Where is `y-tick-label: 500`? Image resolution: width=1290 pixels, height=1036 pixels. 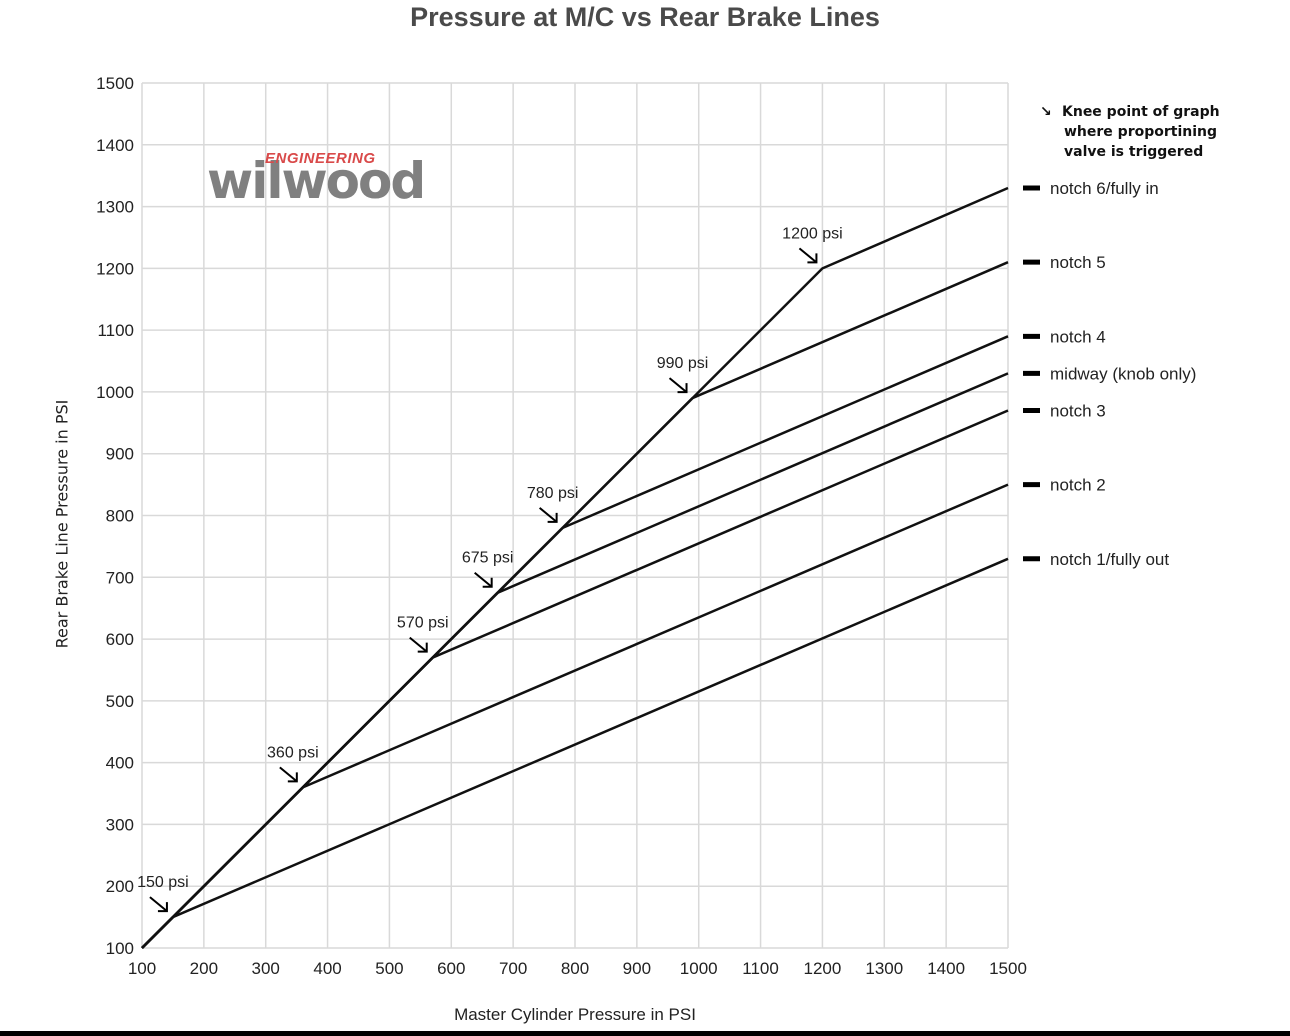 y-tick-label: 500 is located at coordinates (120, 701).